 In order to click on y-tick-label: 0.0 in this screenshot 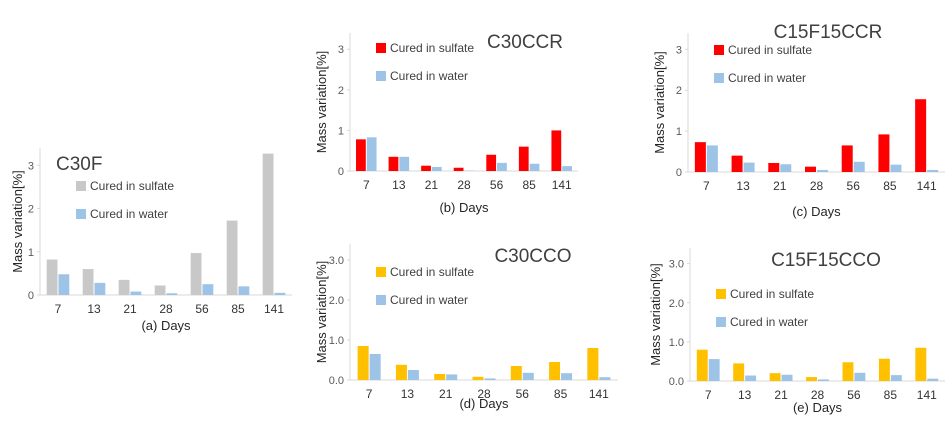, I will do `click(336, 381)`.